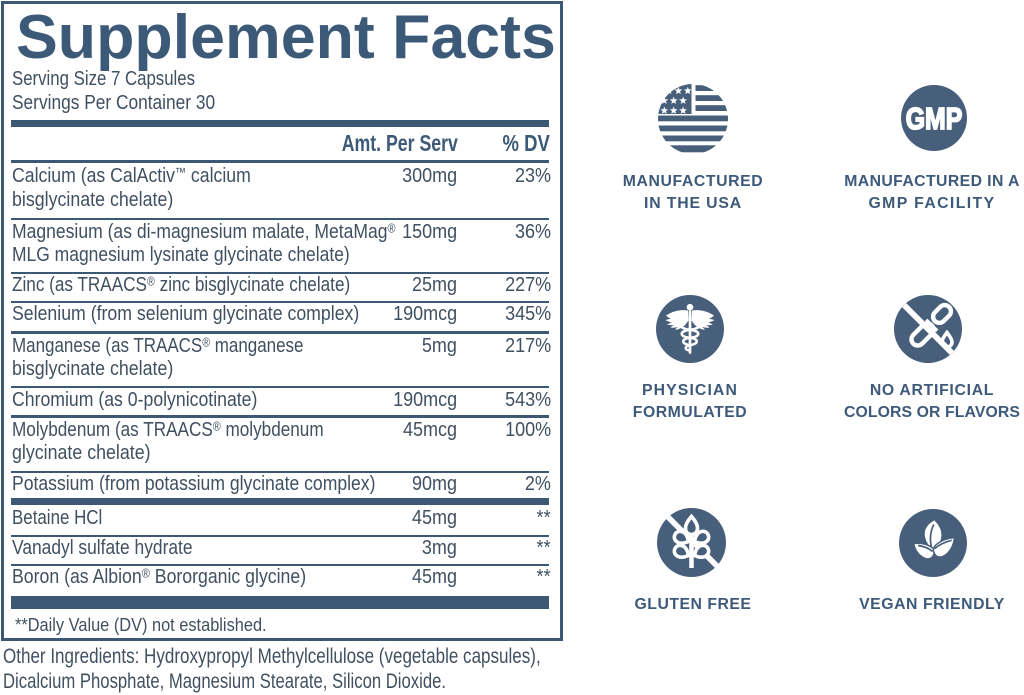 The width and height of the screenshot is (1024, 695). I want to click on svg-text: GMP, so click(934, 118).